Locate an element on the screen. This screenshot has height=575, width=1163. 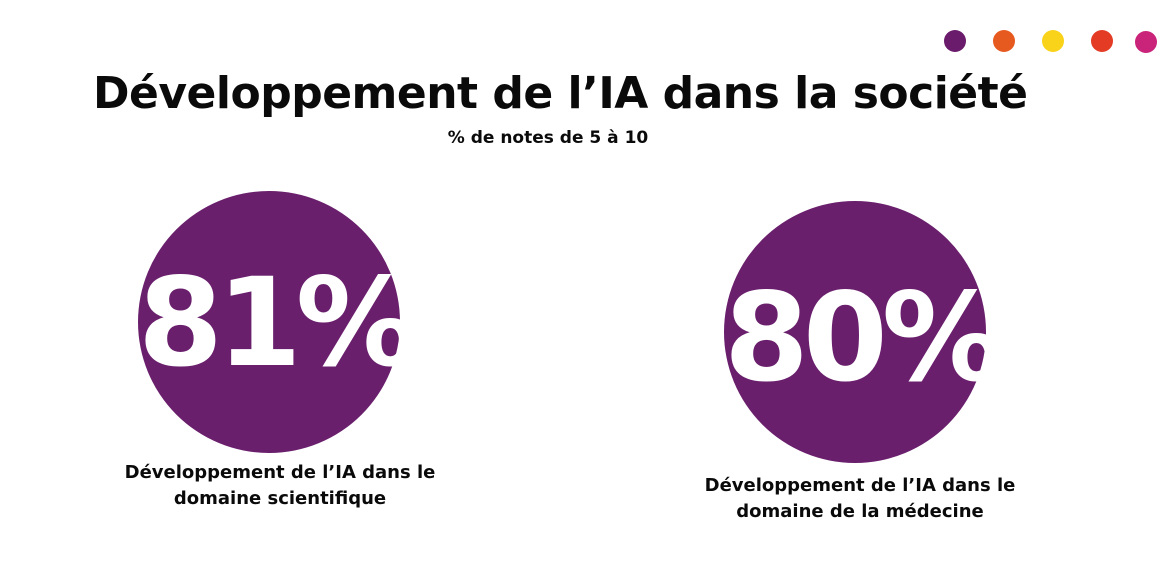
dot-red is located at coordinates (1102, 41).